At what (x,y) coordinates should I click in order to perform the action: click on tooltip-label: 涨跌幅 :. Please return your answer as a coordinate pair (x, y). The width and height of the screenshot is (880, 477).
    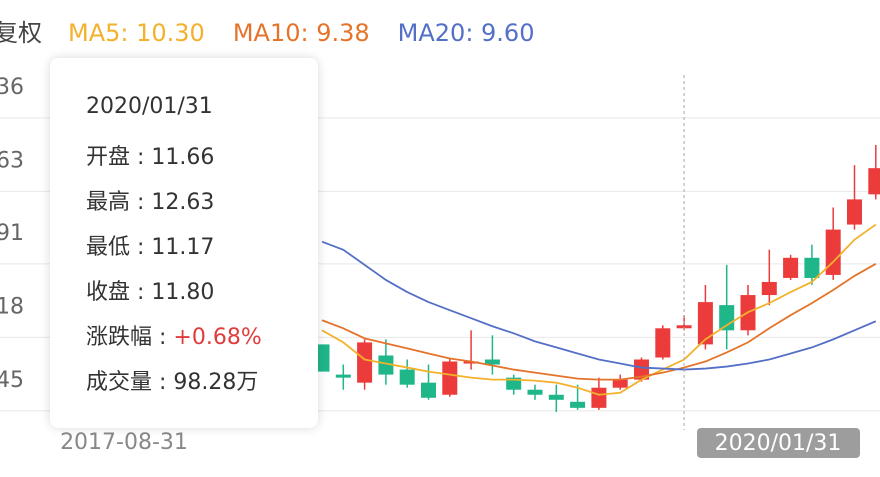
    Looking at the image, I should click on (130, 337).